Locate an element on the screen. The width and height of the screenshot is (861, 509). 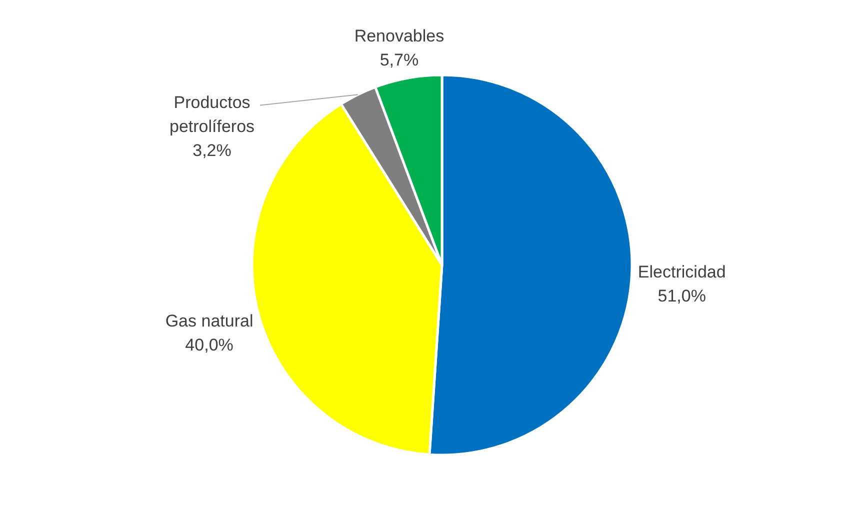
slice-label: Electricidad is located at coordinates (682, 272).